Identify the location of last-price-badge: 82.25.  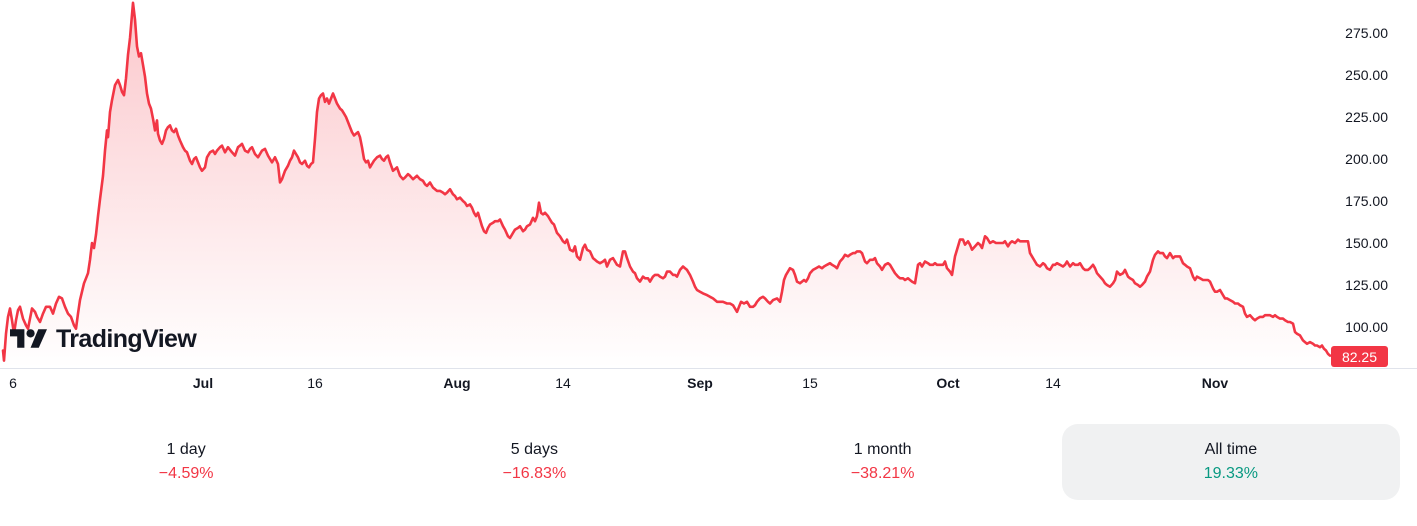
(1359, 357).